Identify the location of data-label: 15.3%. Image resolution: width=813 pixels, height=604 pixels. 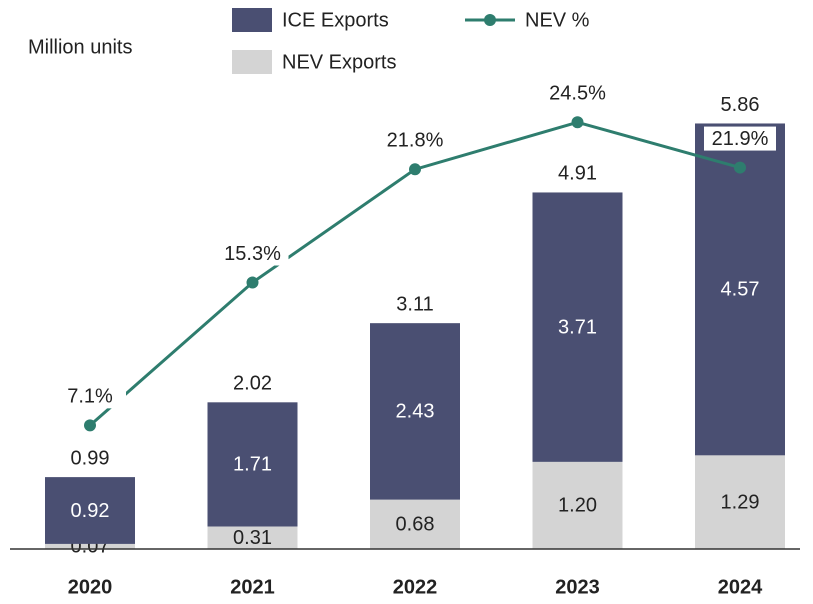
(252, 254).